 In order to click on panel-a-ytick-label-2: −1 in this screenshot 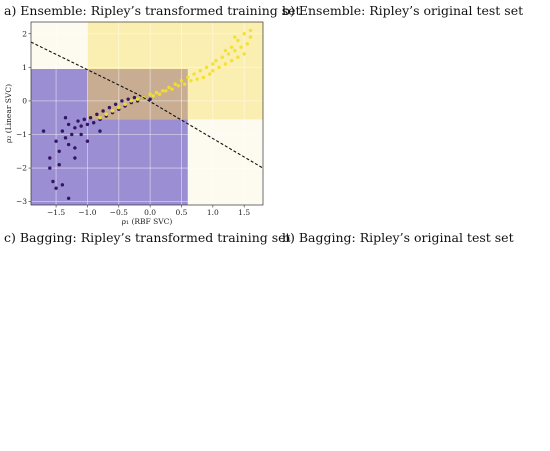, I will do `click(21, 134)`.